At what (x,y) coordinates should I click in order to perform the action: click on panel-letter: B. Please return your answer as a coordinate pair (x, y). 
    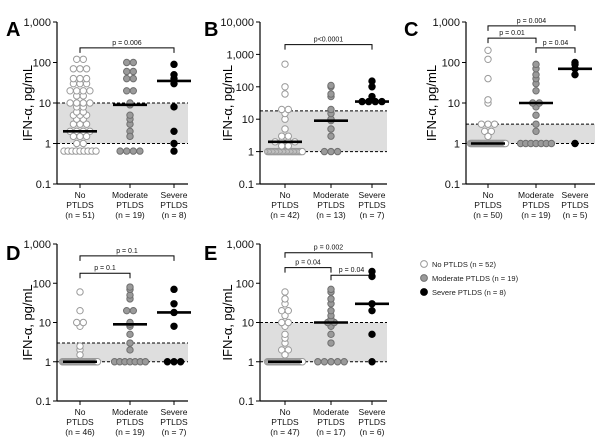
    Looking at the image, I should click on (211, 30).